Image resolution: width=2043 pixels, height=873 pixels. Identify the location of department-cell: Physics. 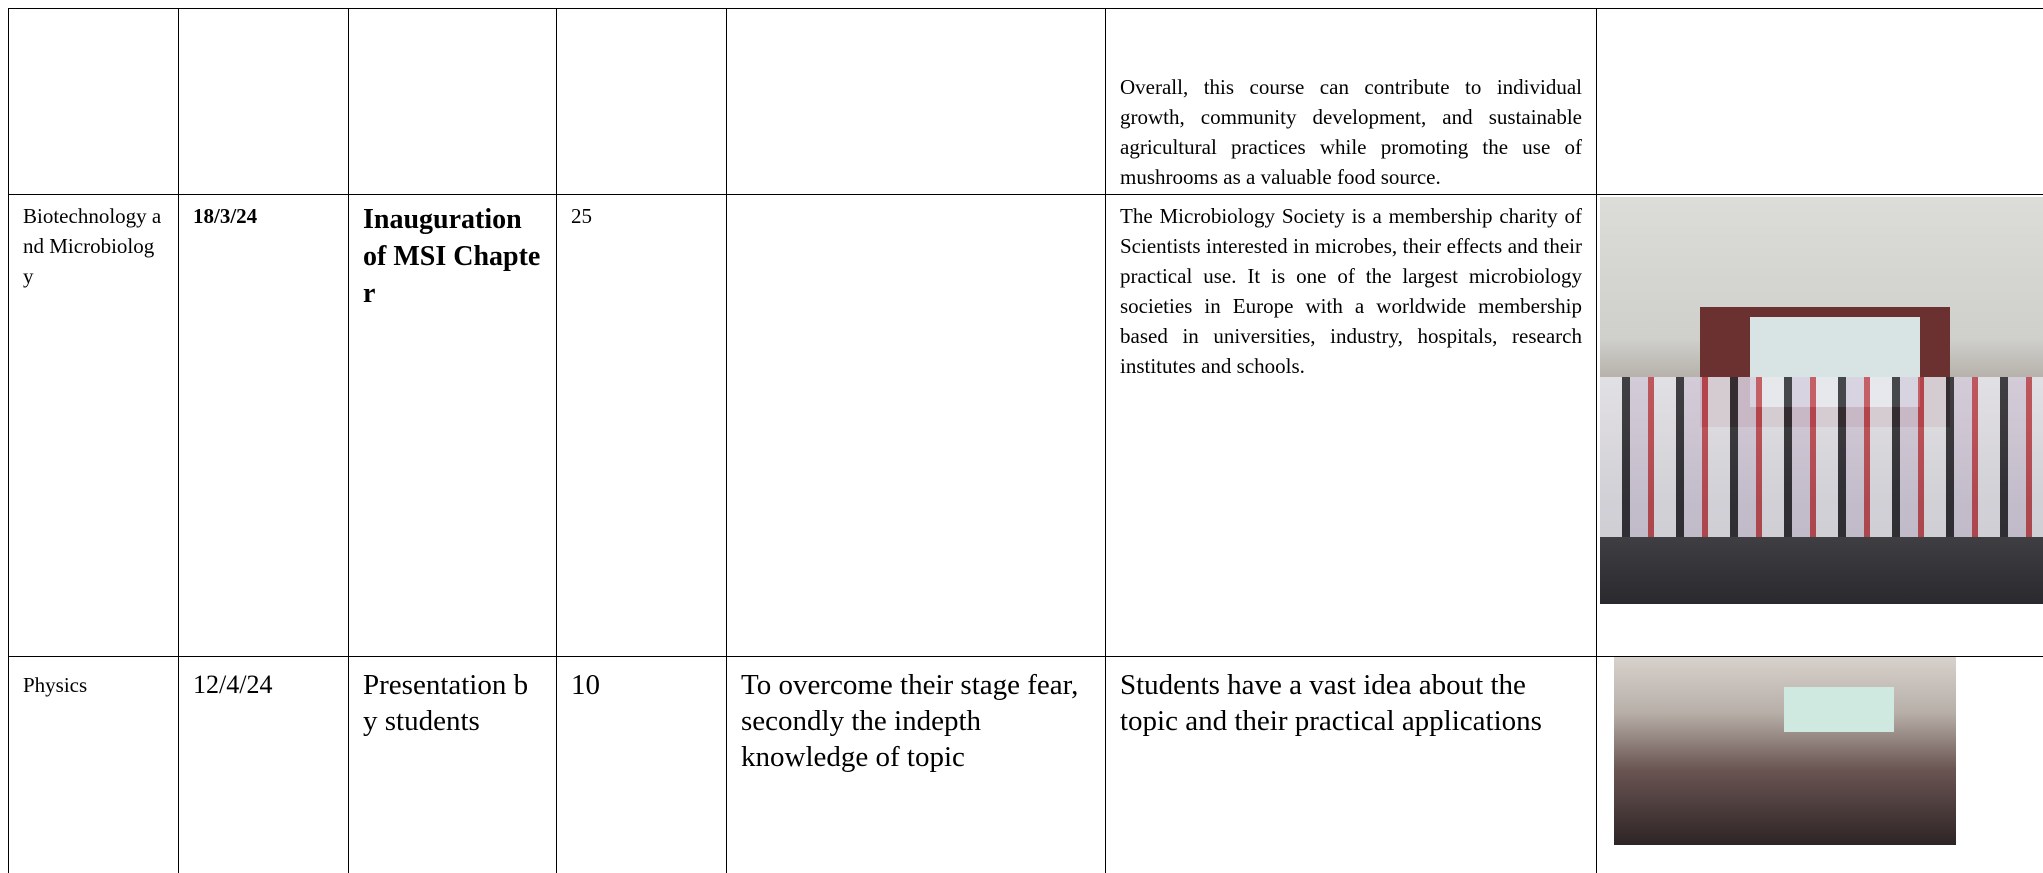
(94, 765).